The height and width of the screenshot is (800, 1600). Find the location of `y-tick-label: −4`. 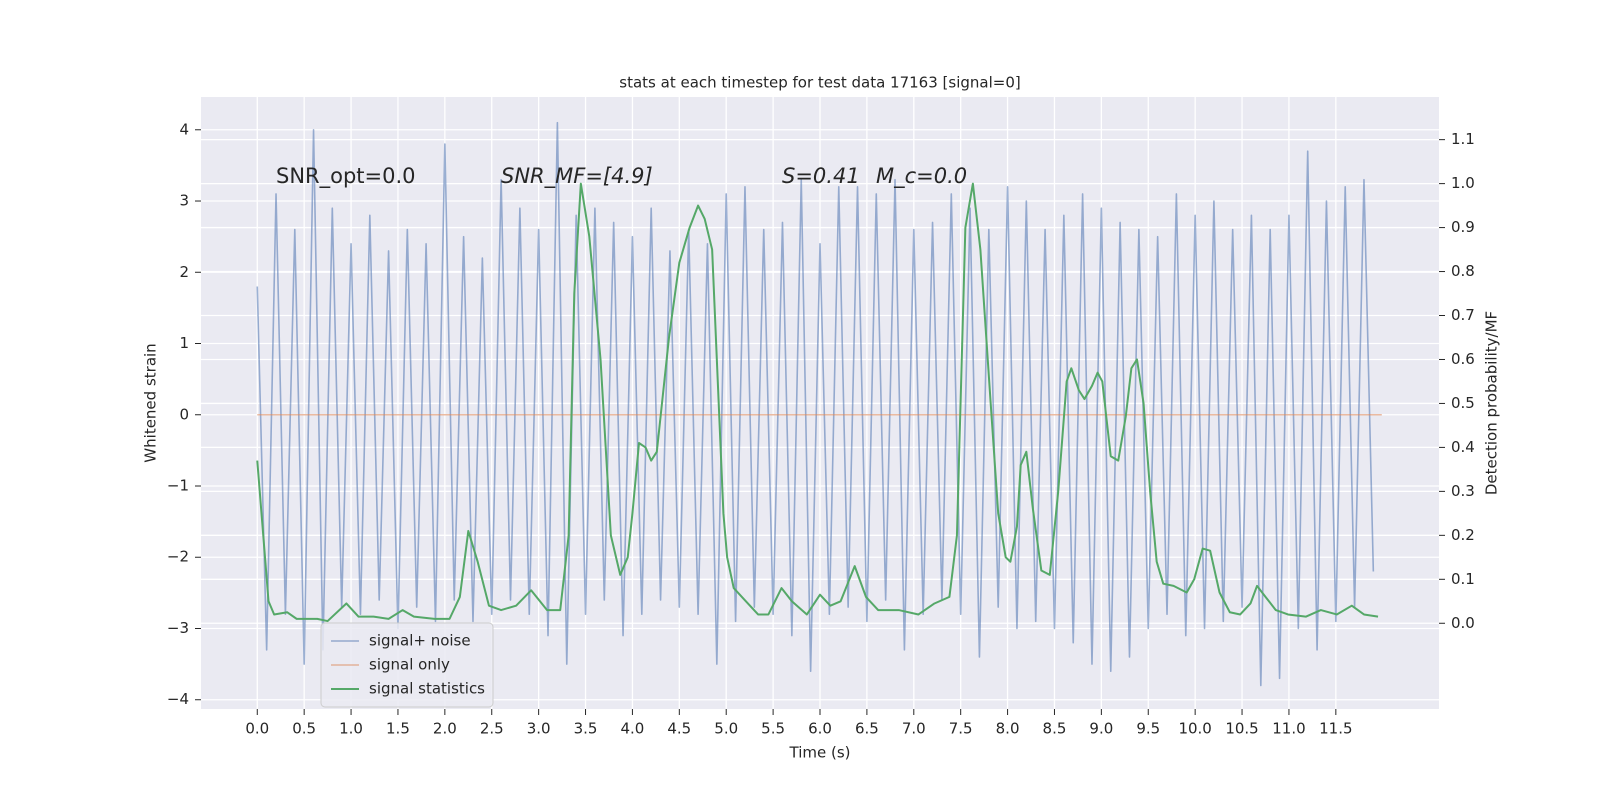

y-tick-label: −4 is located at coordinates (178, 699).